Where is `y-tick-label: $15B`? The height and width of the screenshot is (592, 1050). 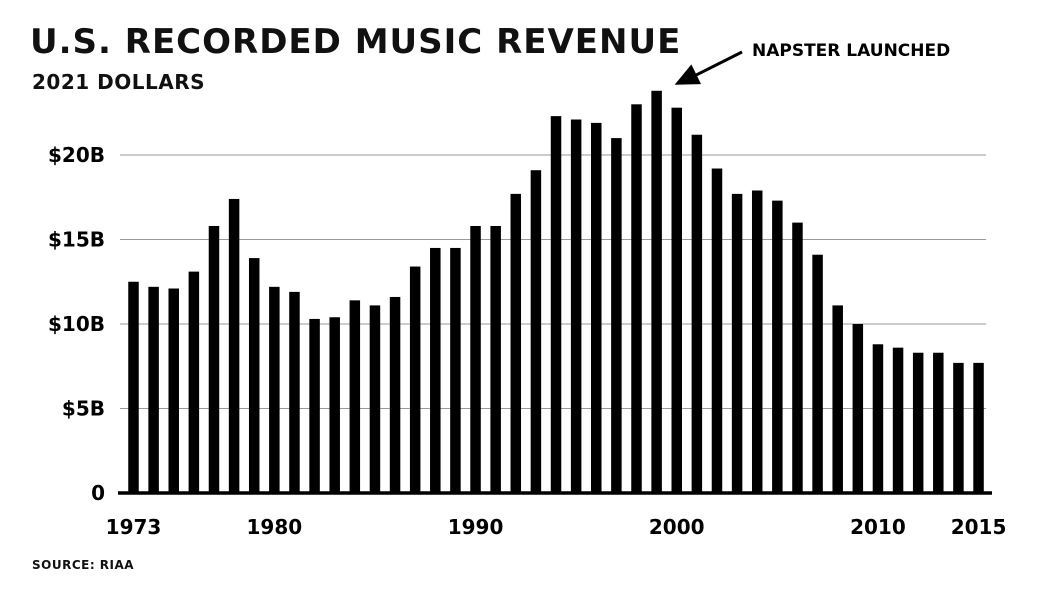 y-tick-label: $15B is located at coordinates (76, 240).